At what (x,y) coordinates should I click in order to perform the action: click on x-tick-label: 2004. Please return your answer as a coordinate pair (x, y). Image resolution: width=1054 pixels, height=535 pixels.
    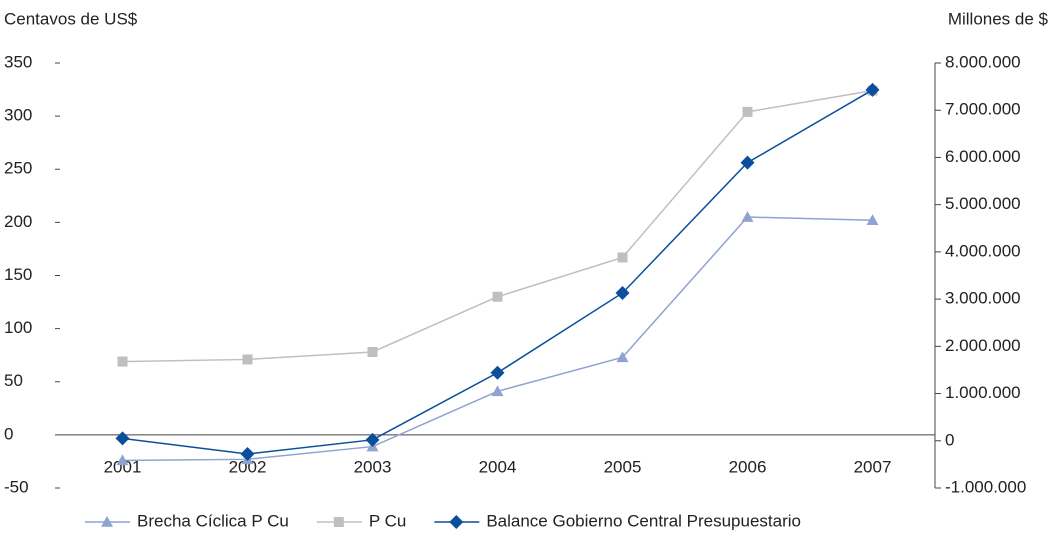
    Looking at the image, I should click on (498, 466).